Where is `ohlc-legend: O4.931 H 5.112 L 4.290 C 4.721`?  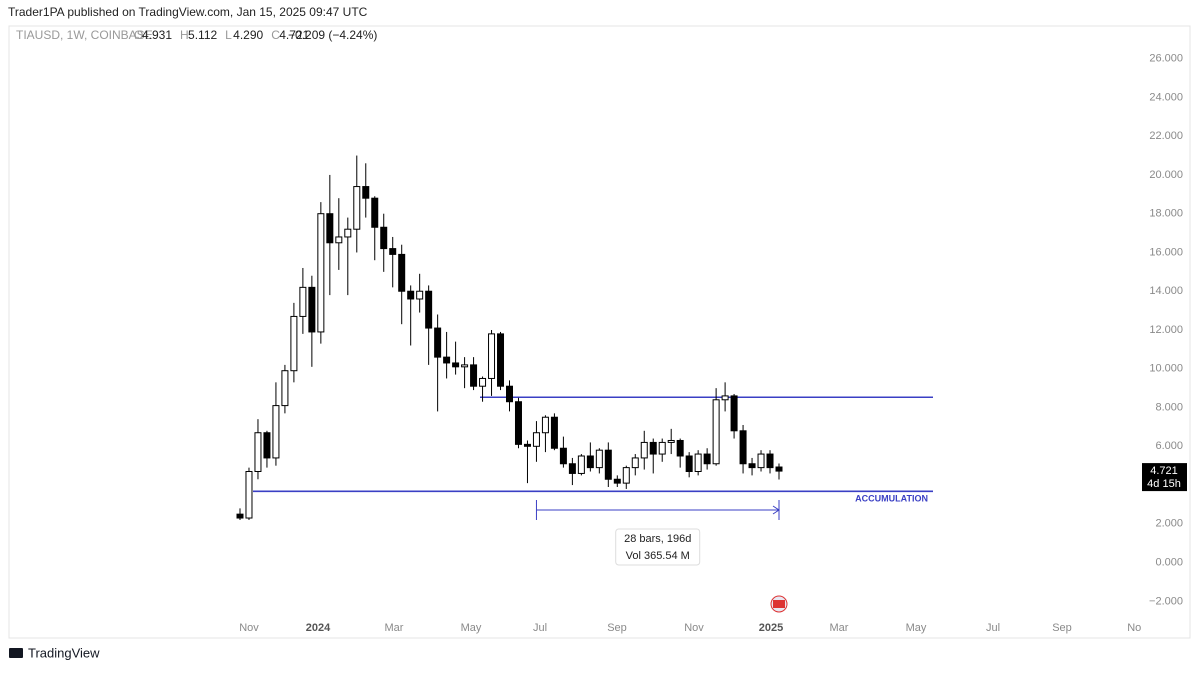
ohlc-legend: O4.931 H 5.112 L 4.290 C 4.721 is located at coordinates (222, 35).